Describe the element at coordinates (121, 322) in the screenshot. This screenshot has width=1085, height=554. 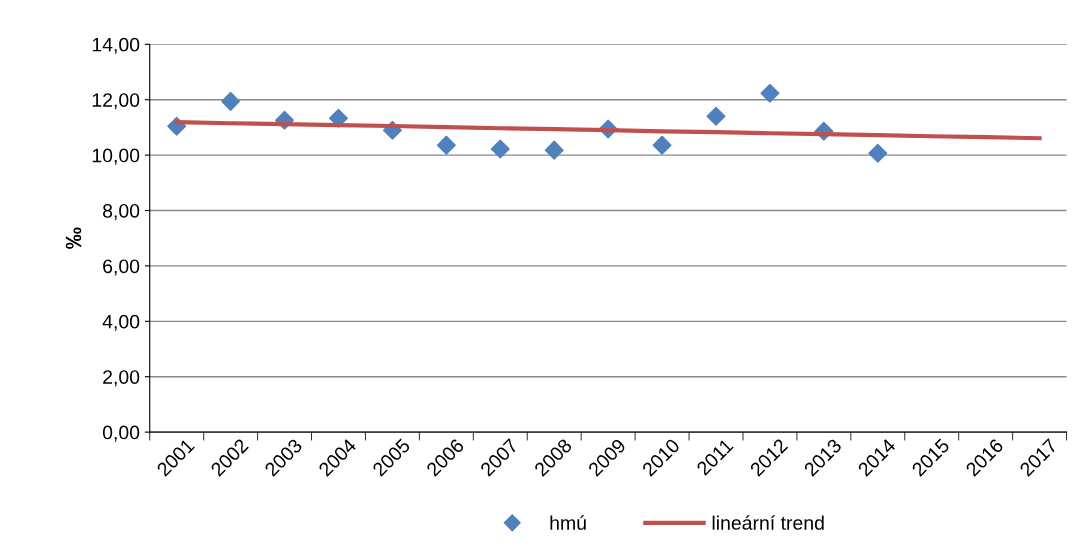
I see `y-tick-label: 4,00` at that location.